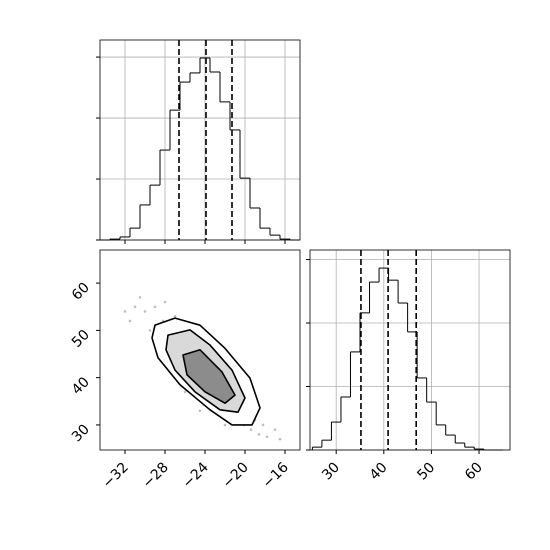 The width and height of the screenshot is (550, 550). What do you see at coordinates (116, 476) in the screenshot?
I see `x-tick-label: −32` at bounding box center [116, 476].